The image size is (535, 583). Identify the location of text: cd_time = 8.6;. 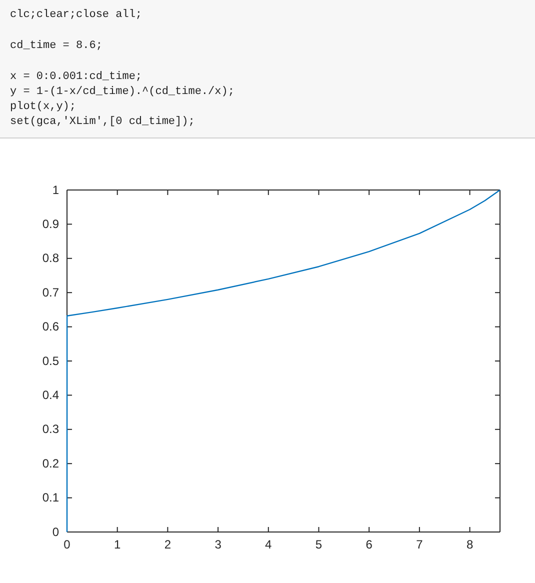
(56, 46).